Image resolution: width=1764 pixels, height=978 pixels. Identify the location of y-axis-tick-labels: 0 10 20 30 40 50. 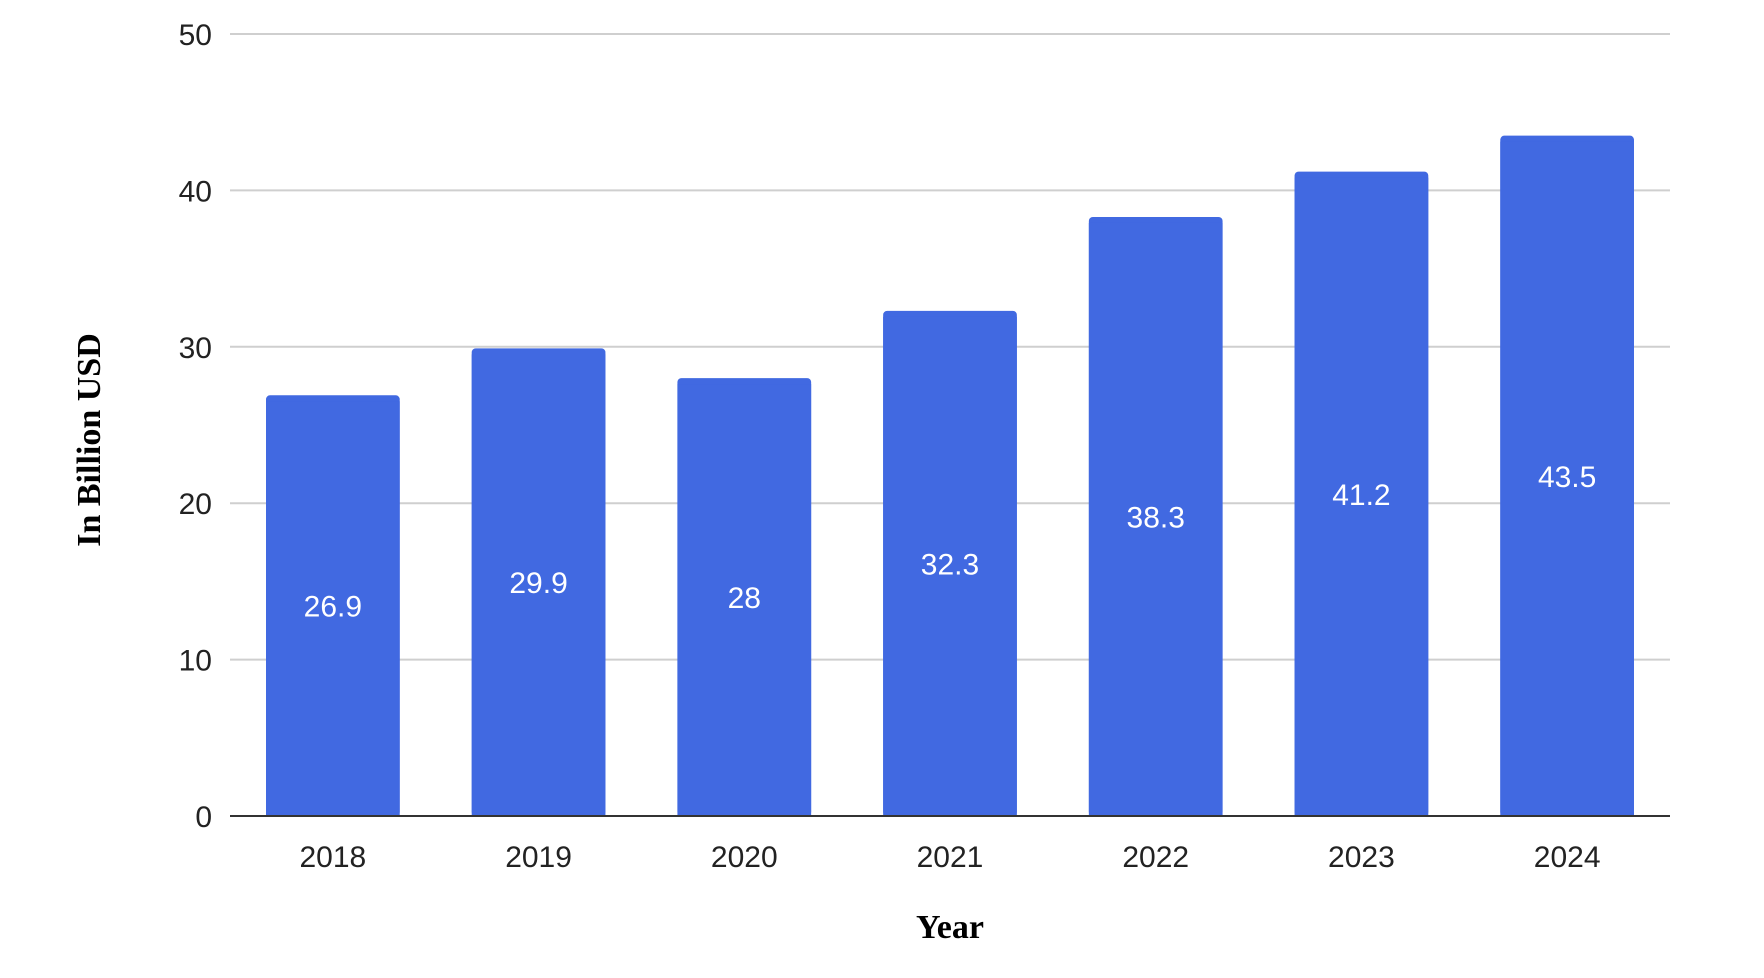
(195, 426).